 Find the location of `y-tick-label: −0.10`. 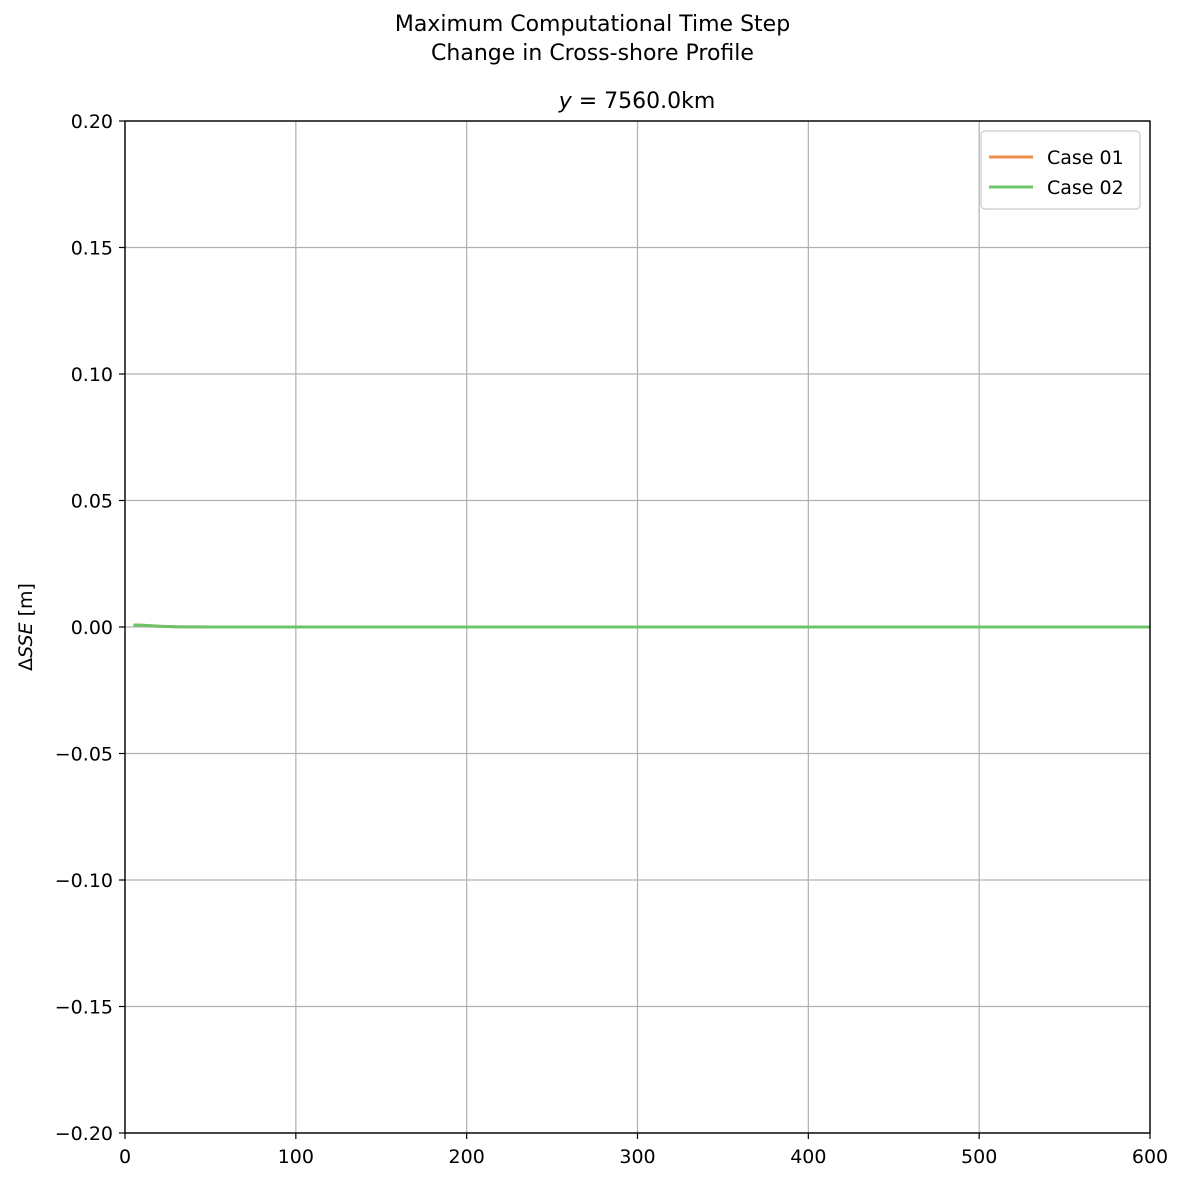

y-tick-label: −0.10 is located at coordinates (84, 881).